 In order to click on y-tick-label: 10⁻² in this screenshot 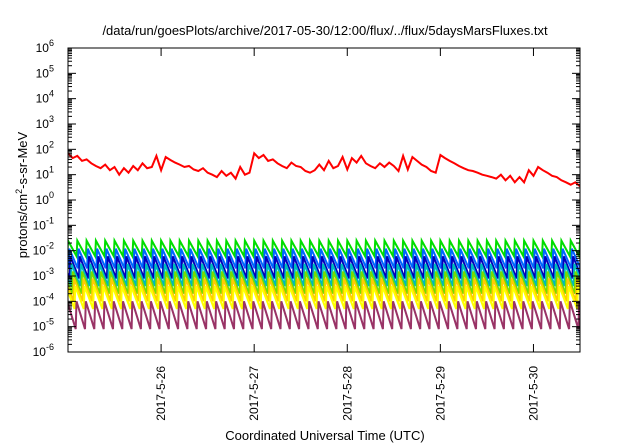, I will do `click(43, 249)`.